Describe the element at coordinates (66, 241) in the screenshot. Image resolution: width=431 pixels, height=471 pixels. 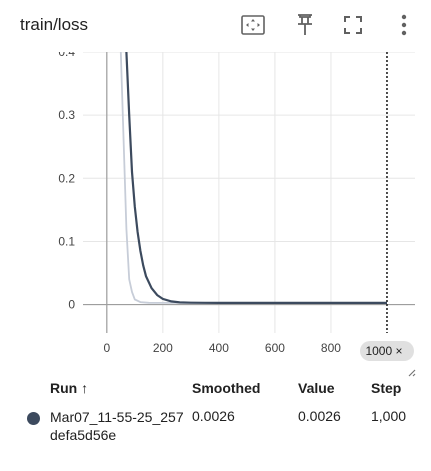
I see `y-tick-label: 0.1` at that location.